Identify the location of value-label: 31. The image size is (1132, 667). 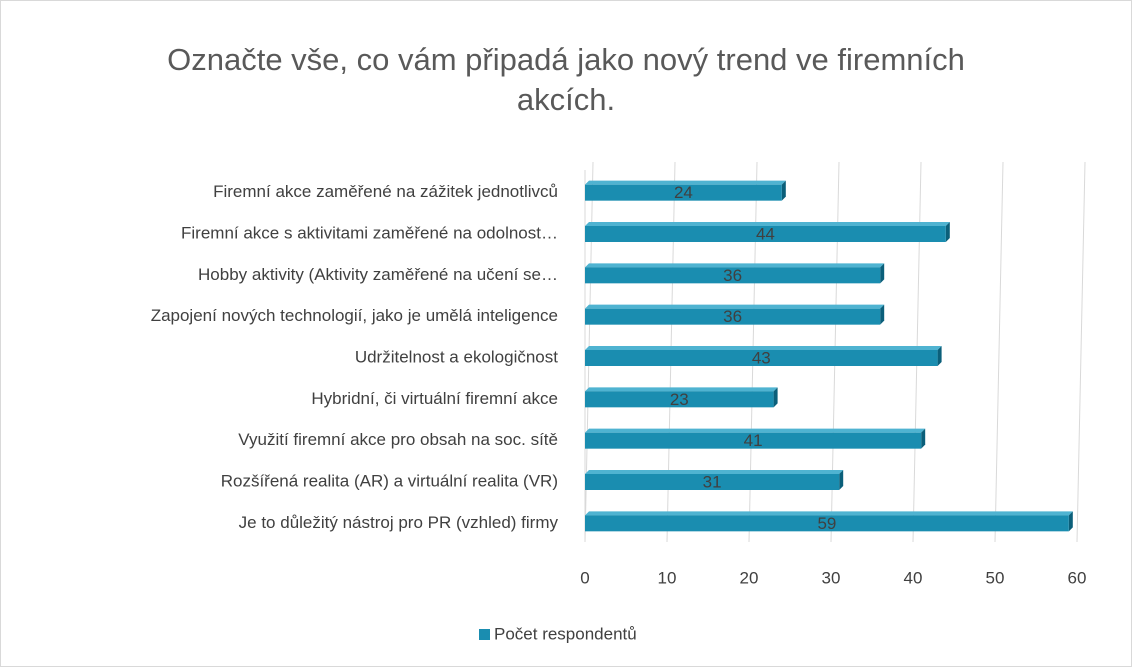
(712, 481).